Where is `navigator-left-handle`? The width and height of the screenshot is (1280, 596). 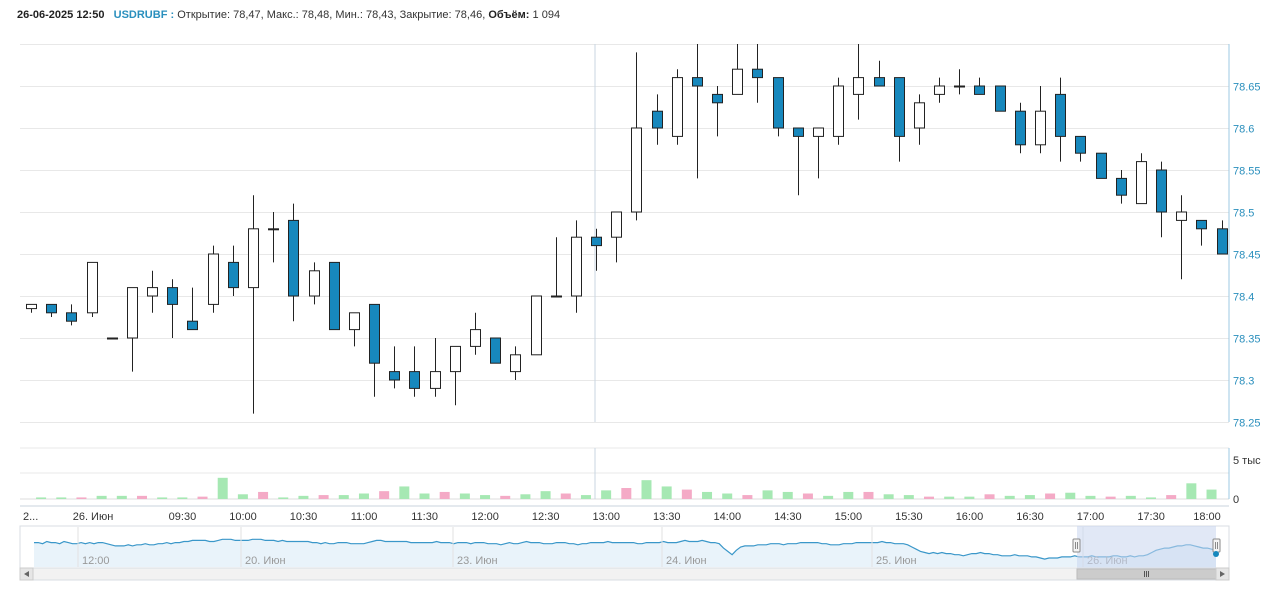
navigator-left-handle is located at coordinates (1076, 545).